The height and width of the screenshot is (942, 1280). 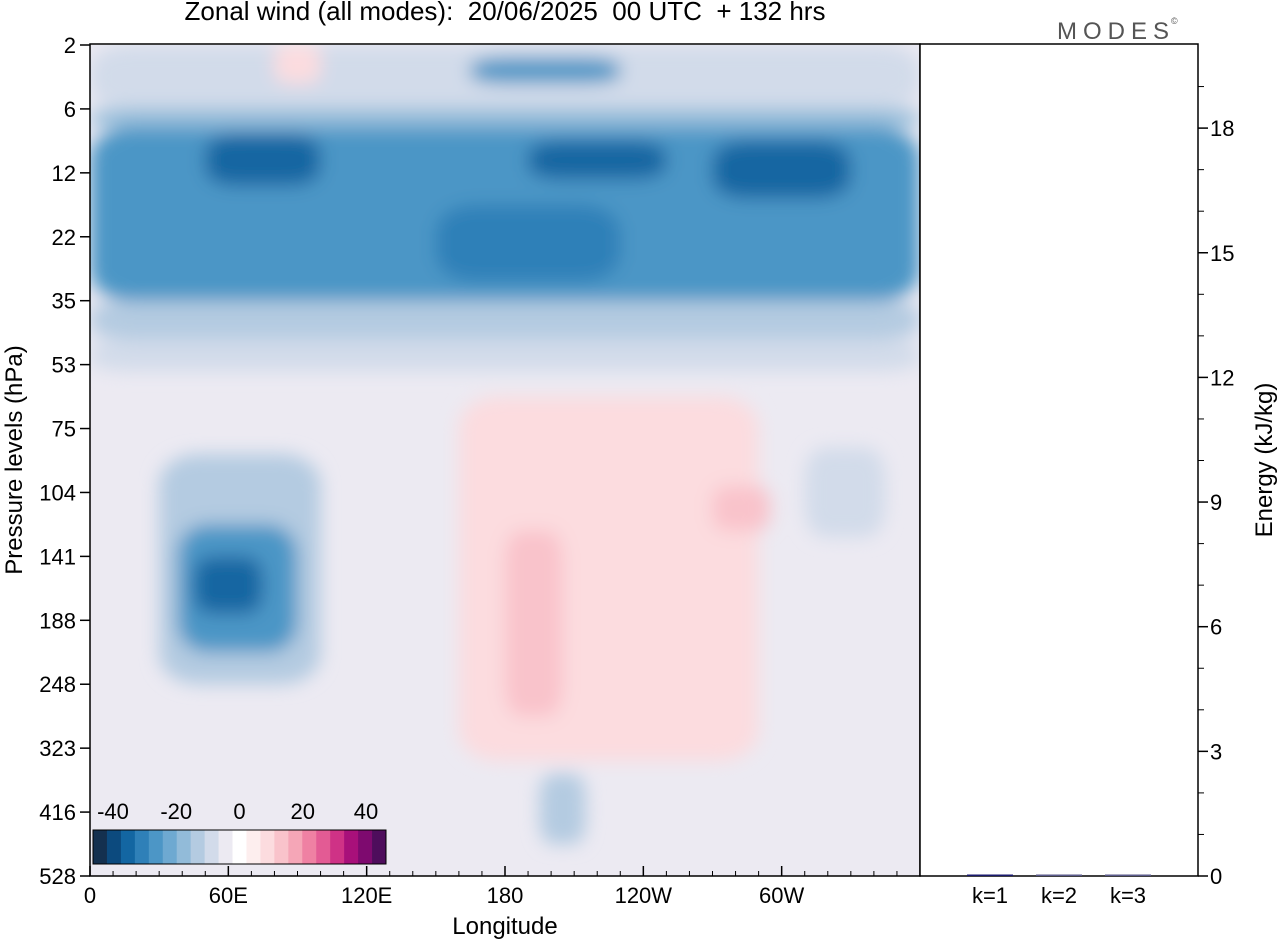 I want to click on energy-tick-label: 6, so click(x=1216, y=627).